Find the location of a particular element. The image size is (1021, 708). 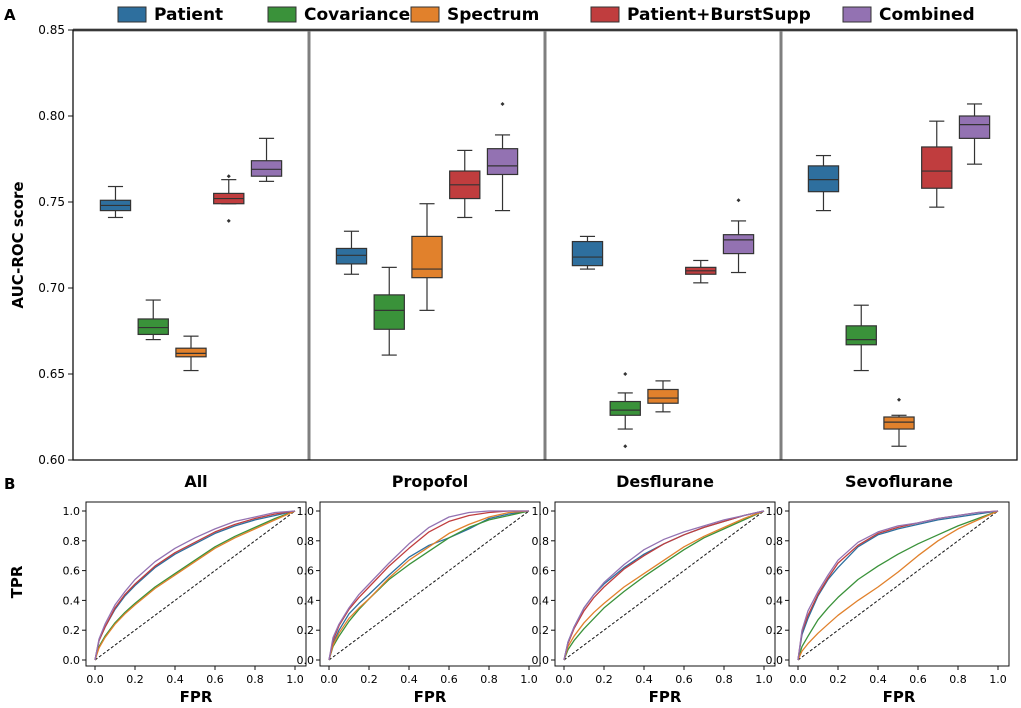

y-tick-label: 0.65 is located at coordinates (51, 374).